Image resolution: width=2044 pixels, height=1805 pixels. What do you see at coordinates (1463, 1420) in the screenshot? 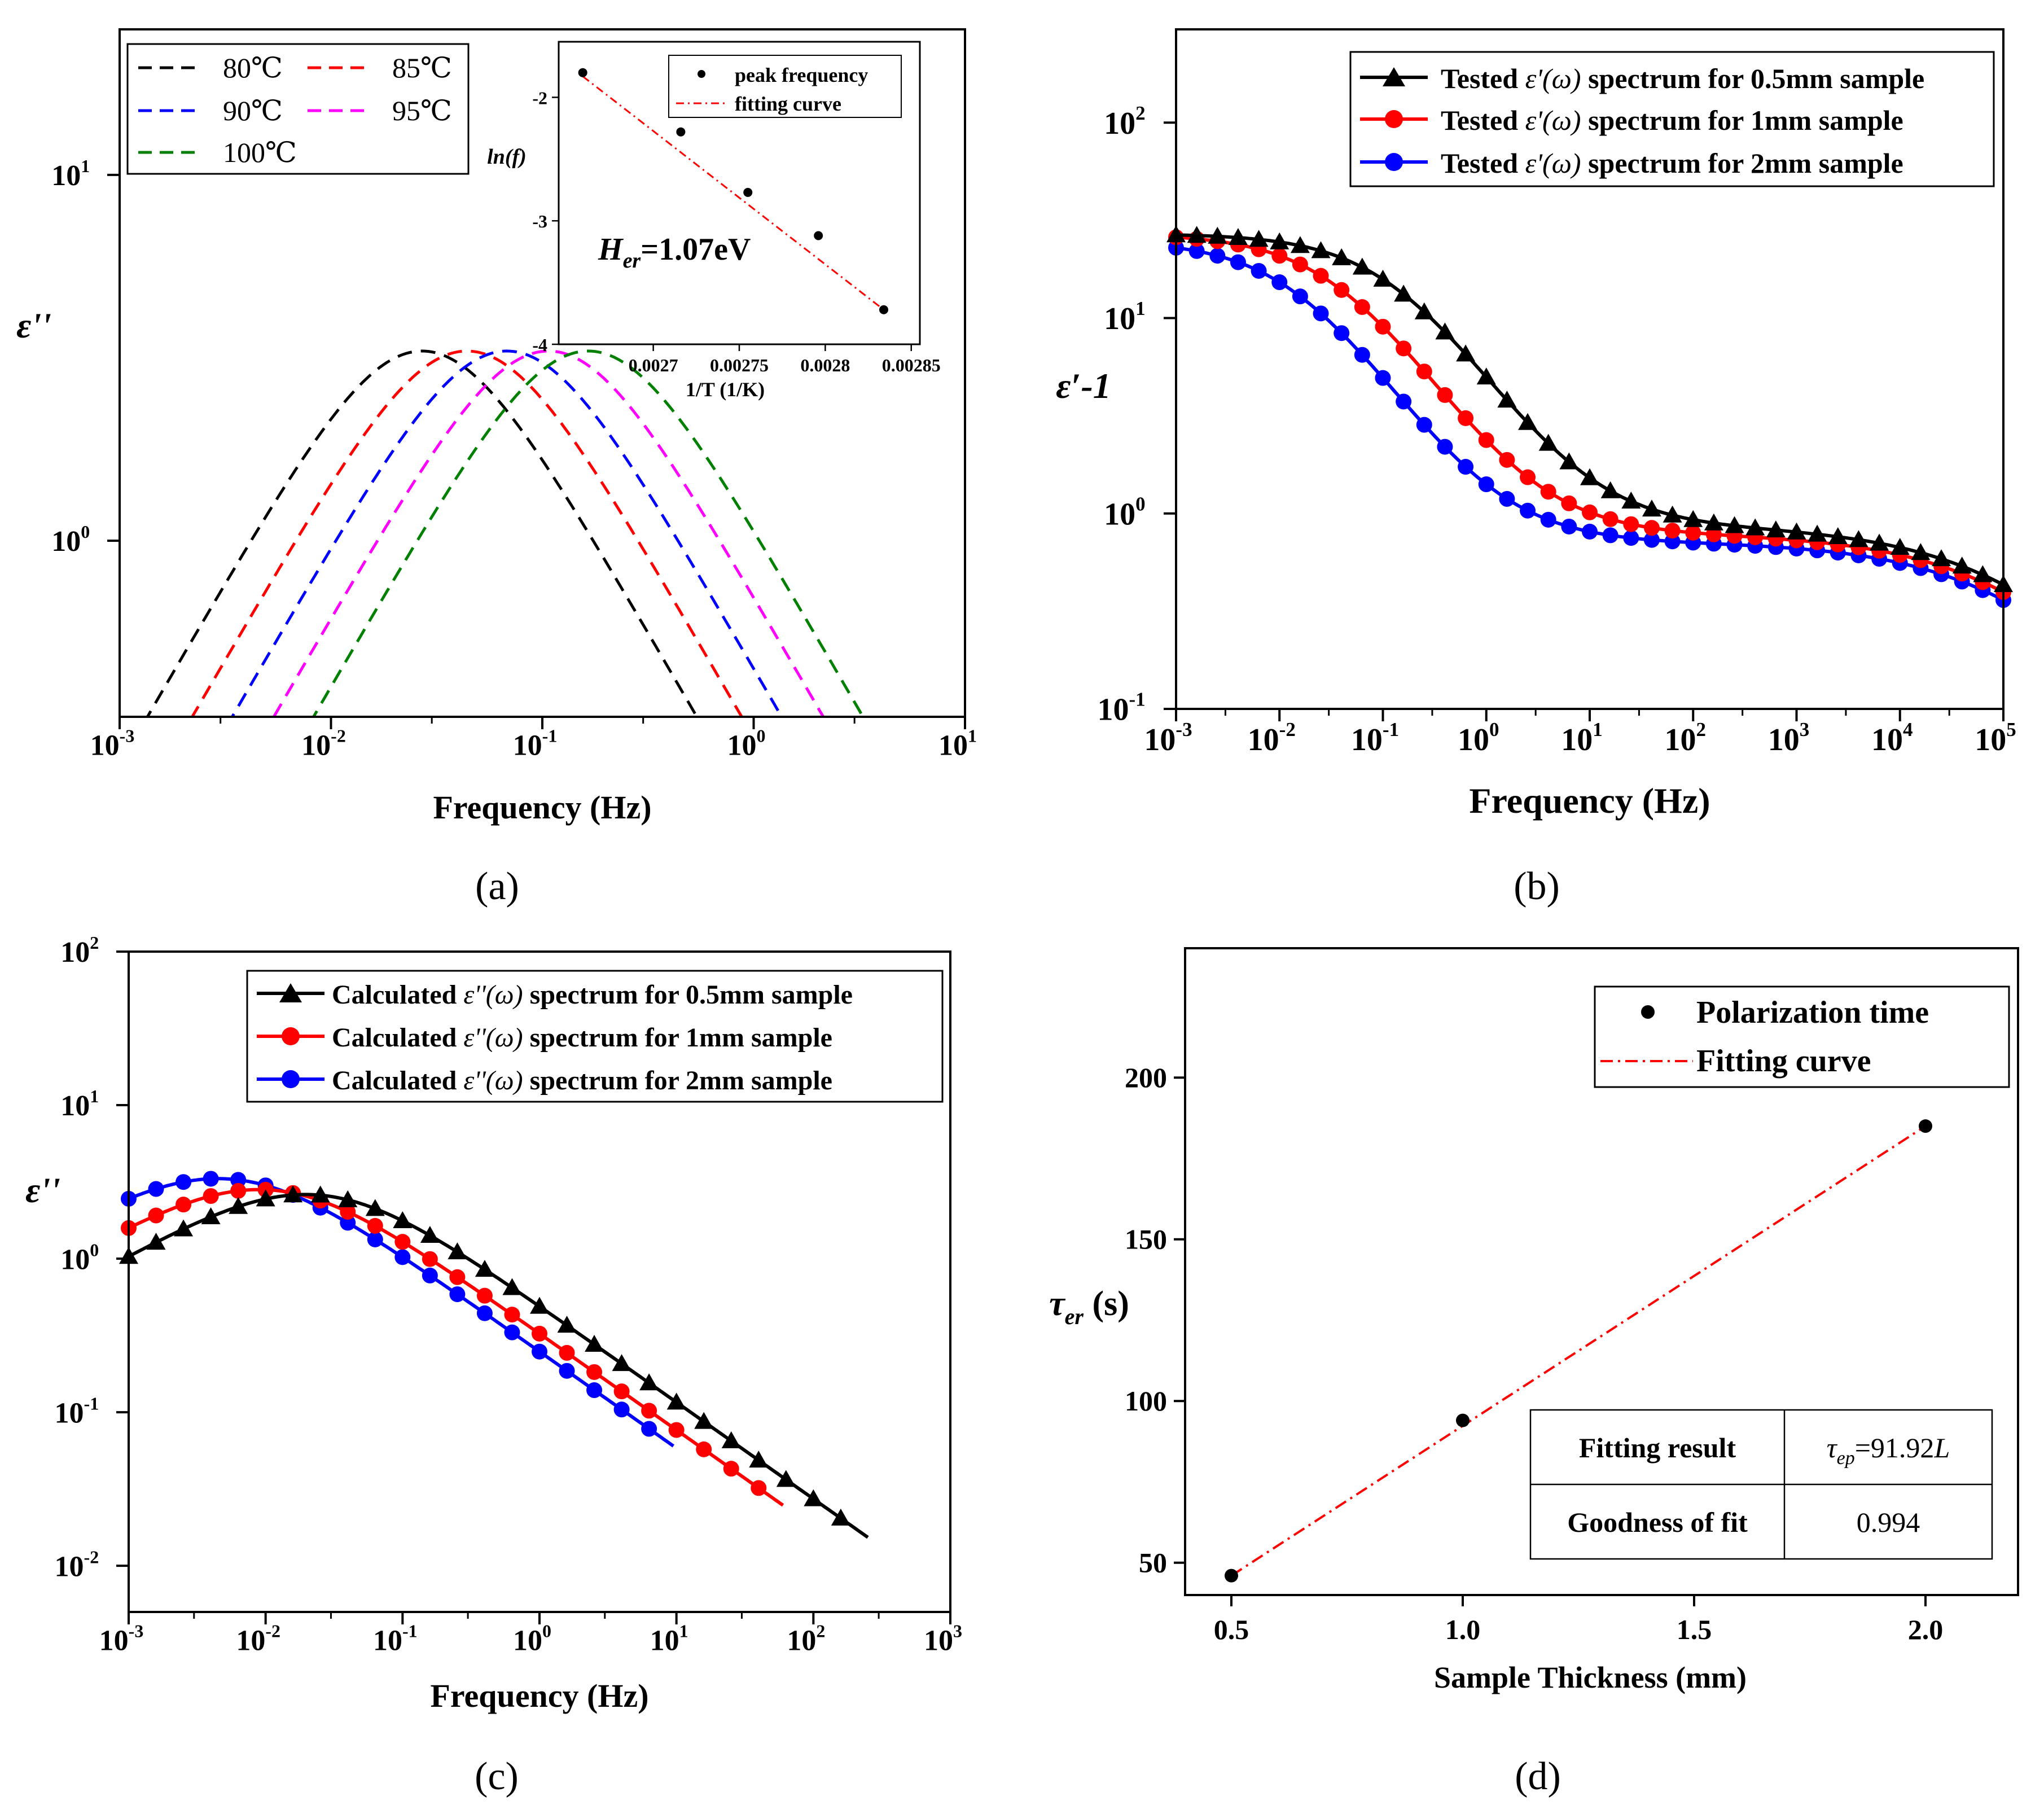
I see `polarization-point` at bounding box center [1463, 1420].